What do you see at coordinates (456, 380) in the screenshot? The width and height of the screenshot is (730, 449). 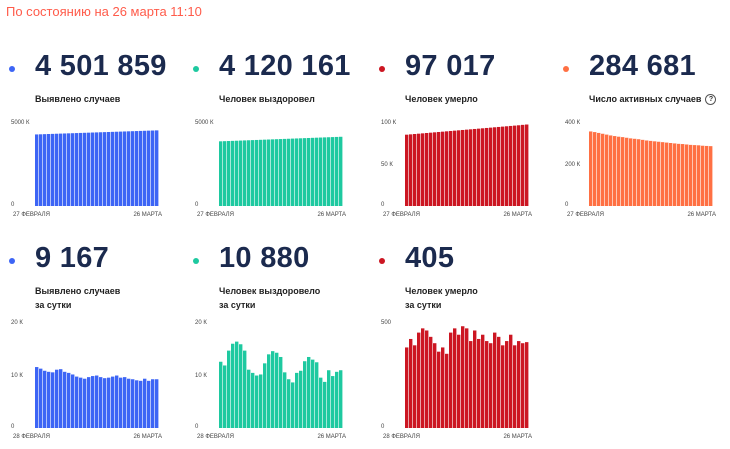 I see `bar-chart: 500 0 28 ФЕВРАЛЯ 26 МАРТА` at bounding box center [456, 380].